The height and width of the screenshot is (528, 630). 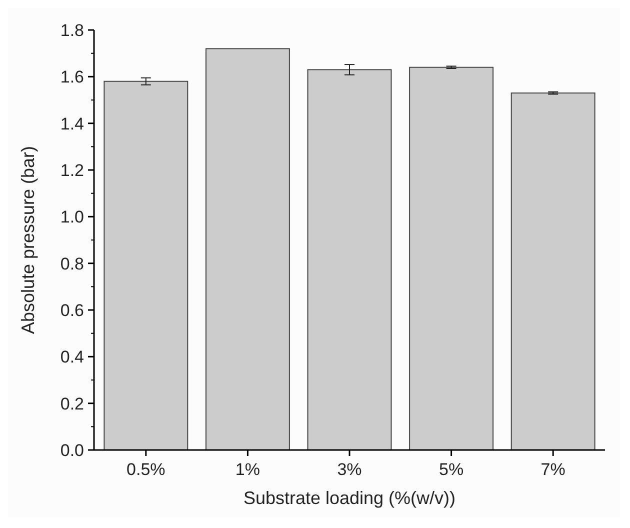 What do you see at coordinates (72, 264) in the screenshot?
I see `y-tick-label: 0.8` at bounding box center [72, 264].